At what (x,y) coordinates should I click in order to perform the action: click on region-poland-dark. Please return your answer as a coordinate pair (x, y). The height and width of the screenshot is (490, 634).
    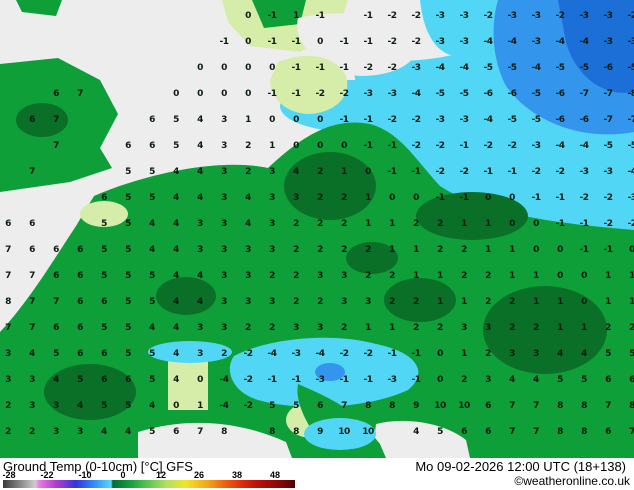
    Looking at the image, I should click on (472, 216).